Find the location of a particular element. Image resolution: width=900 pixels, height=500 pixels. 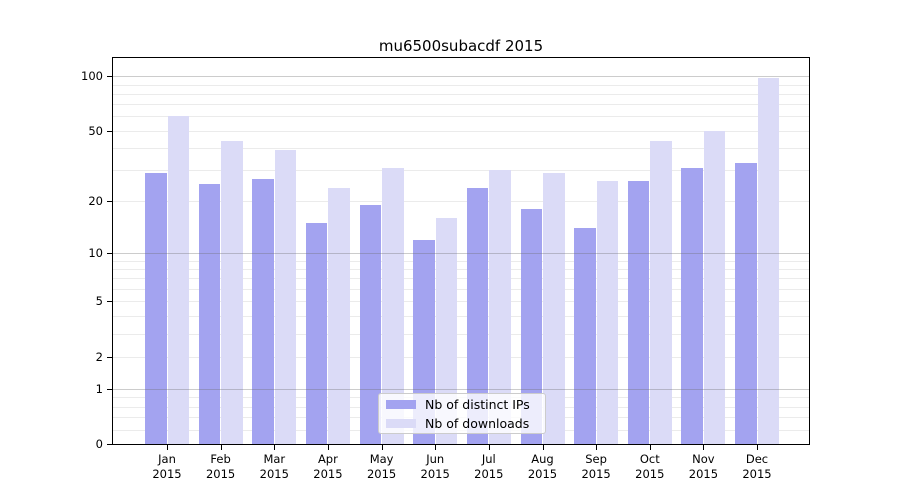

x-tick-month: Oct is located at coordinates (649, 459).